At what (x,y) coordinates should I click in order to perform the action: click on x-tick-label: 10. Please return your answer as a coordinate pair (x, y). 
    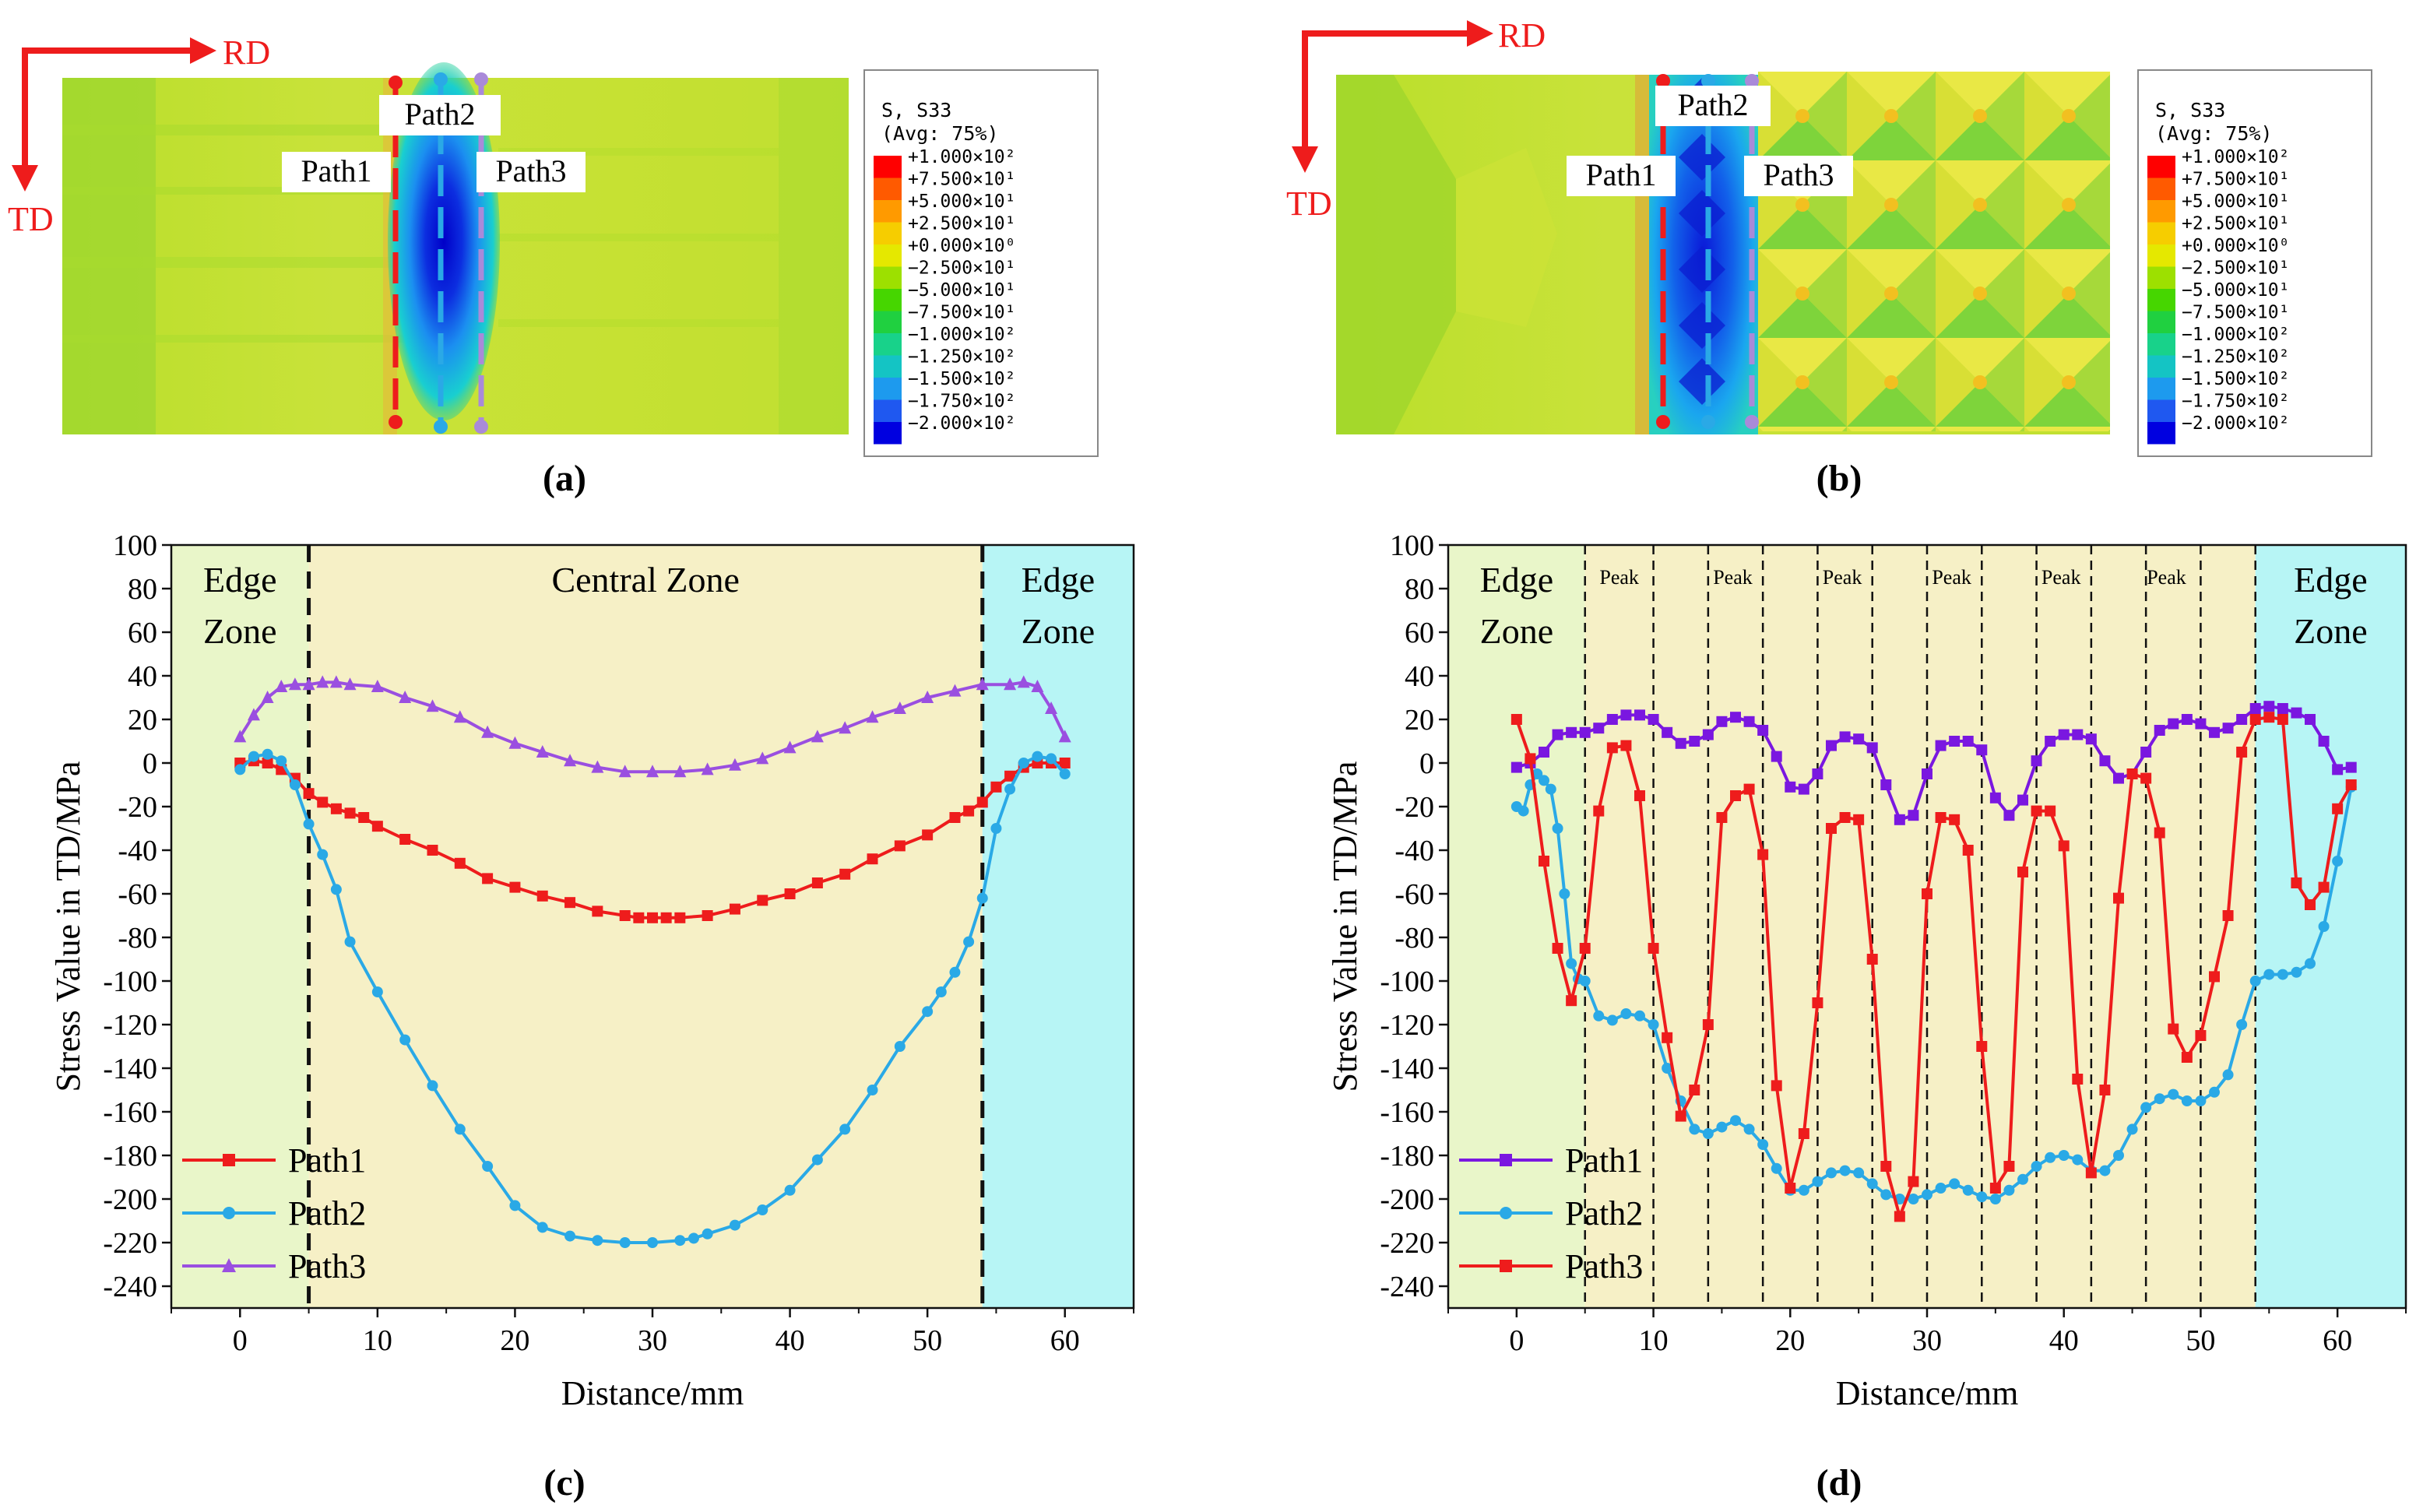
    Looking at the image, I should click on (1654, 1341).